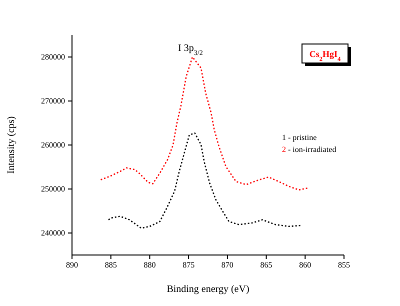 Image resolution: width=400 pixels, height=306 pixels. I want to click on x-tick-label: 860, so click(305, 265).